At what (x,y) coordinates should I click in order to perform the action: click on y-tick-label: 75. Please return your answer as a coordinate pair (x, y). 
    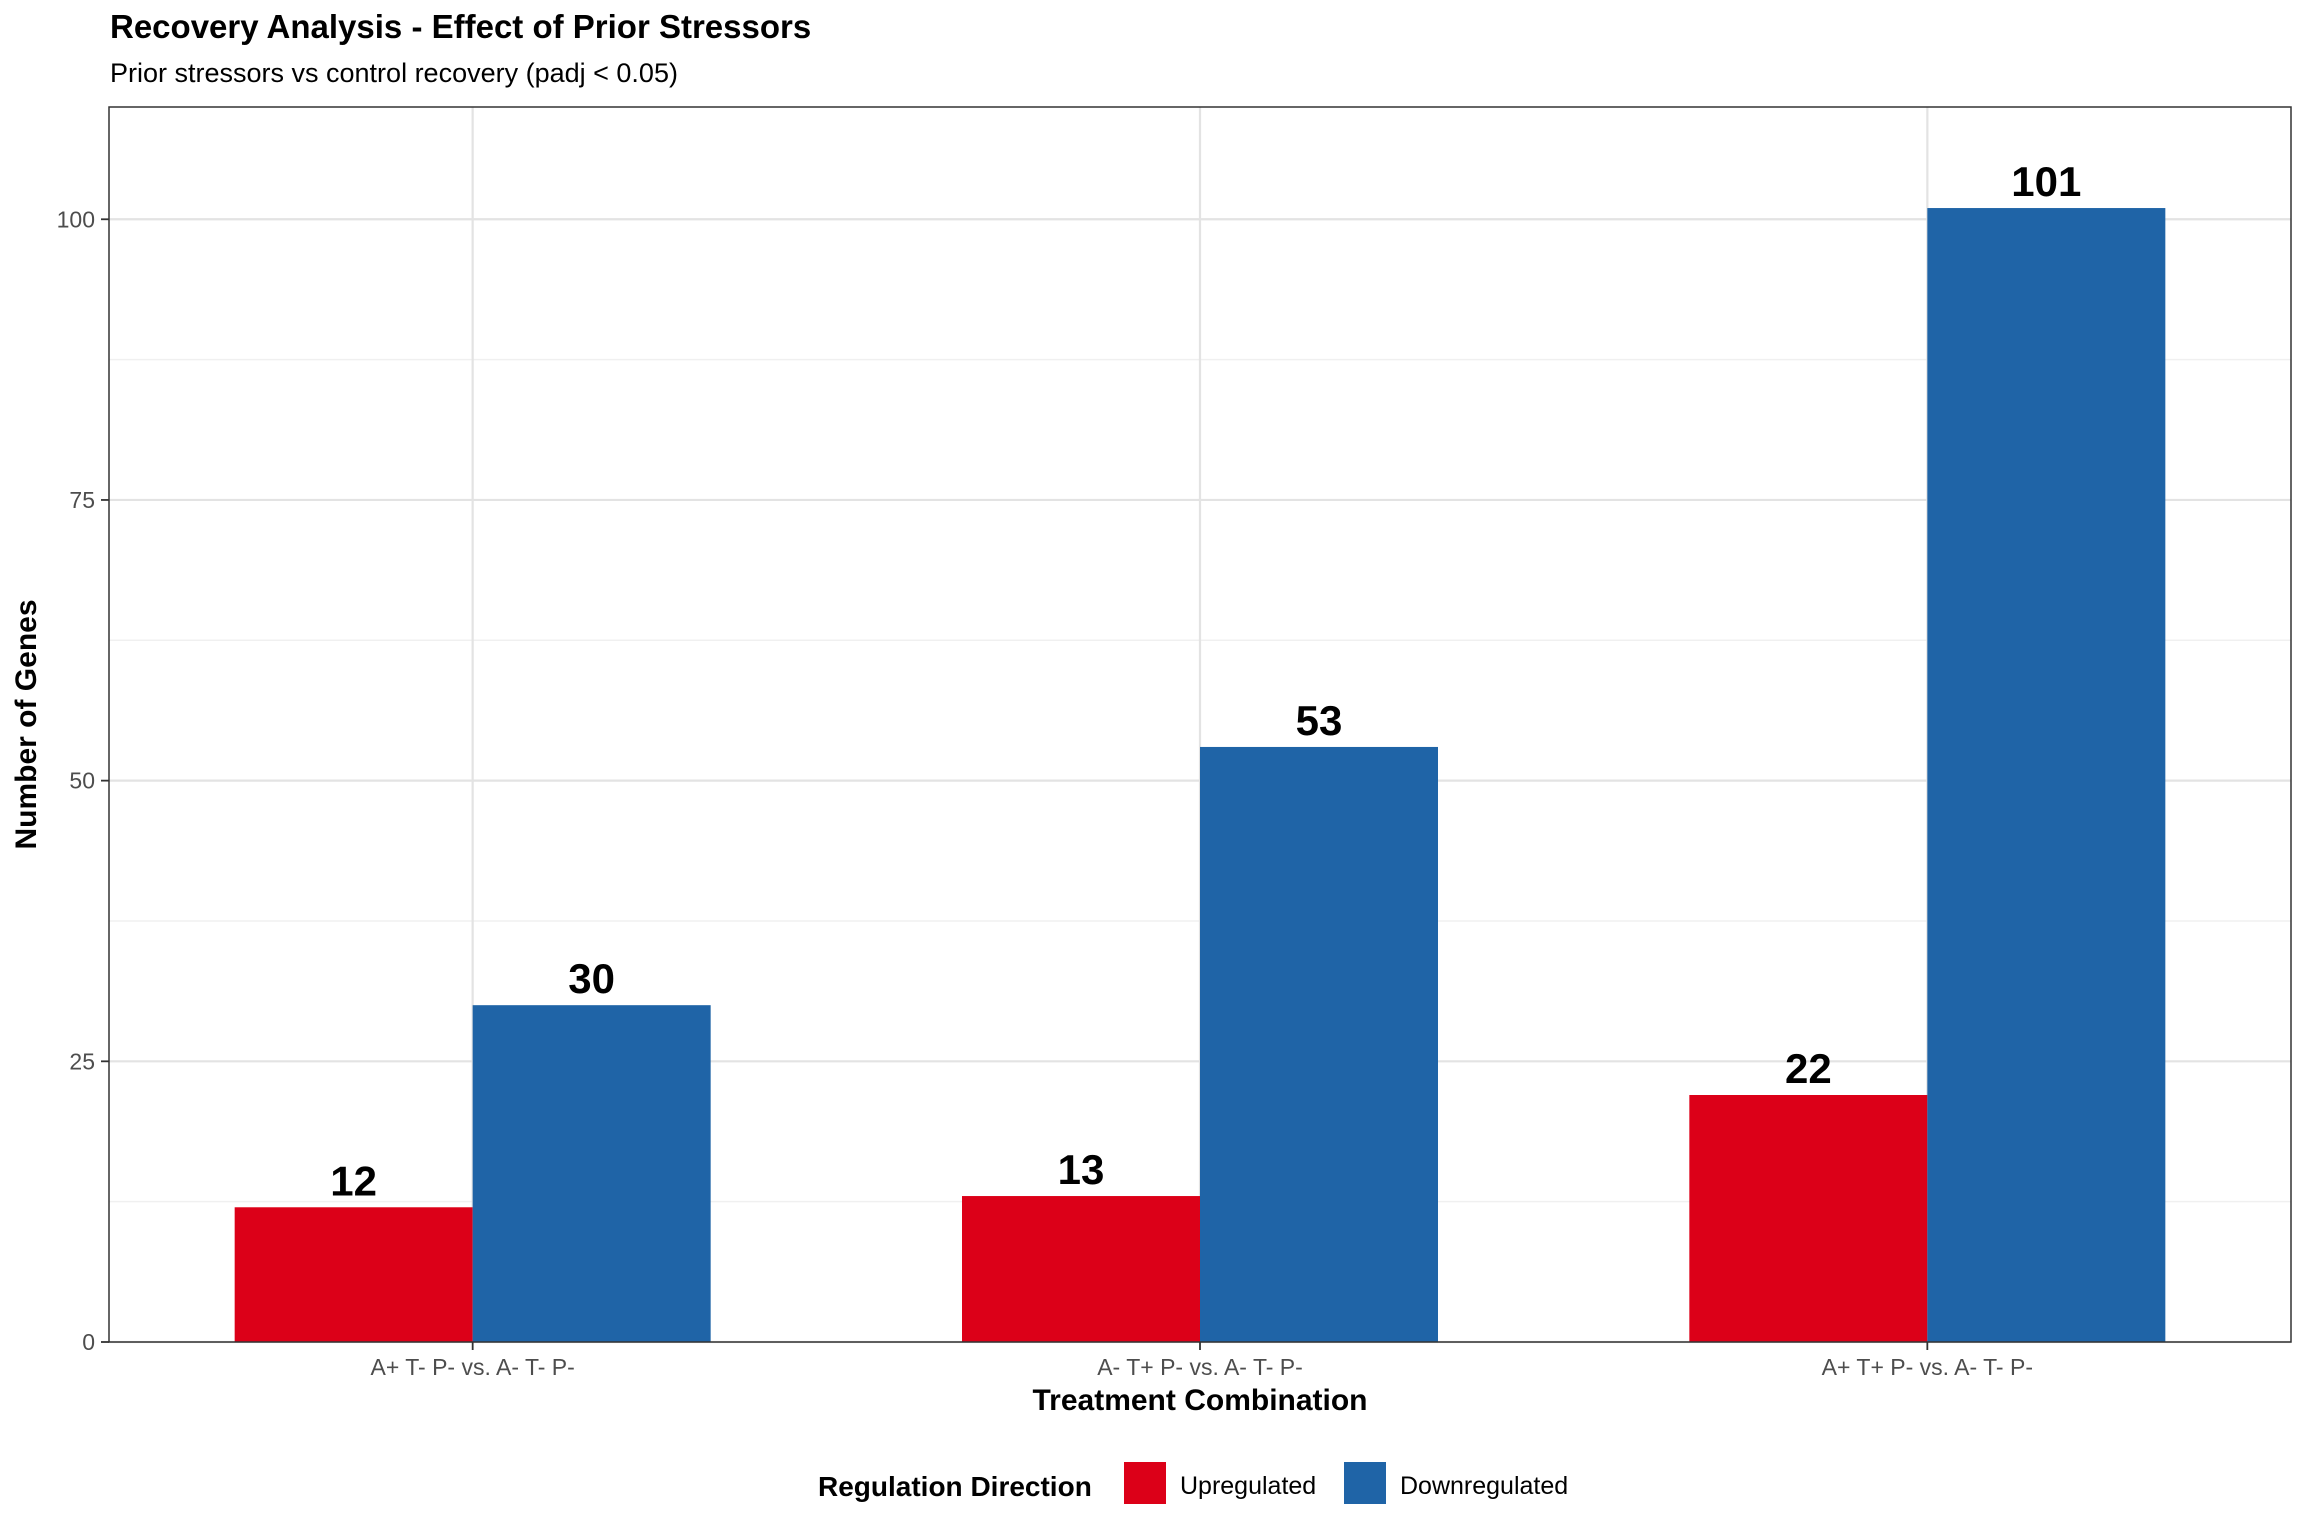
    Looking at the image, I should click on (82, 500).